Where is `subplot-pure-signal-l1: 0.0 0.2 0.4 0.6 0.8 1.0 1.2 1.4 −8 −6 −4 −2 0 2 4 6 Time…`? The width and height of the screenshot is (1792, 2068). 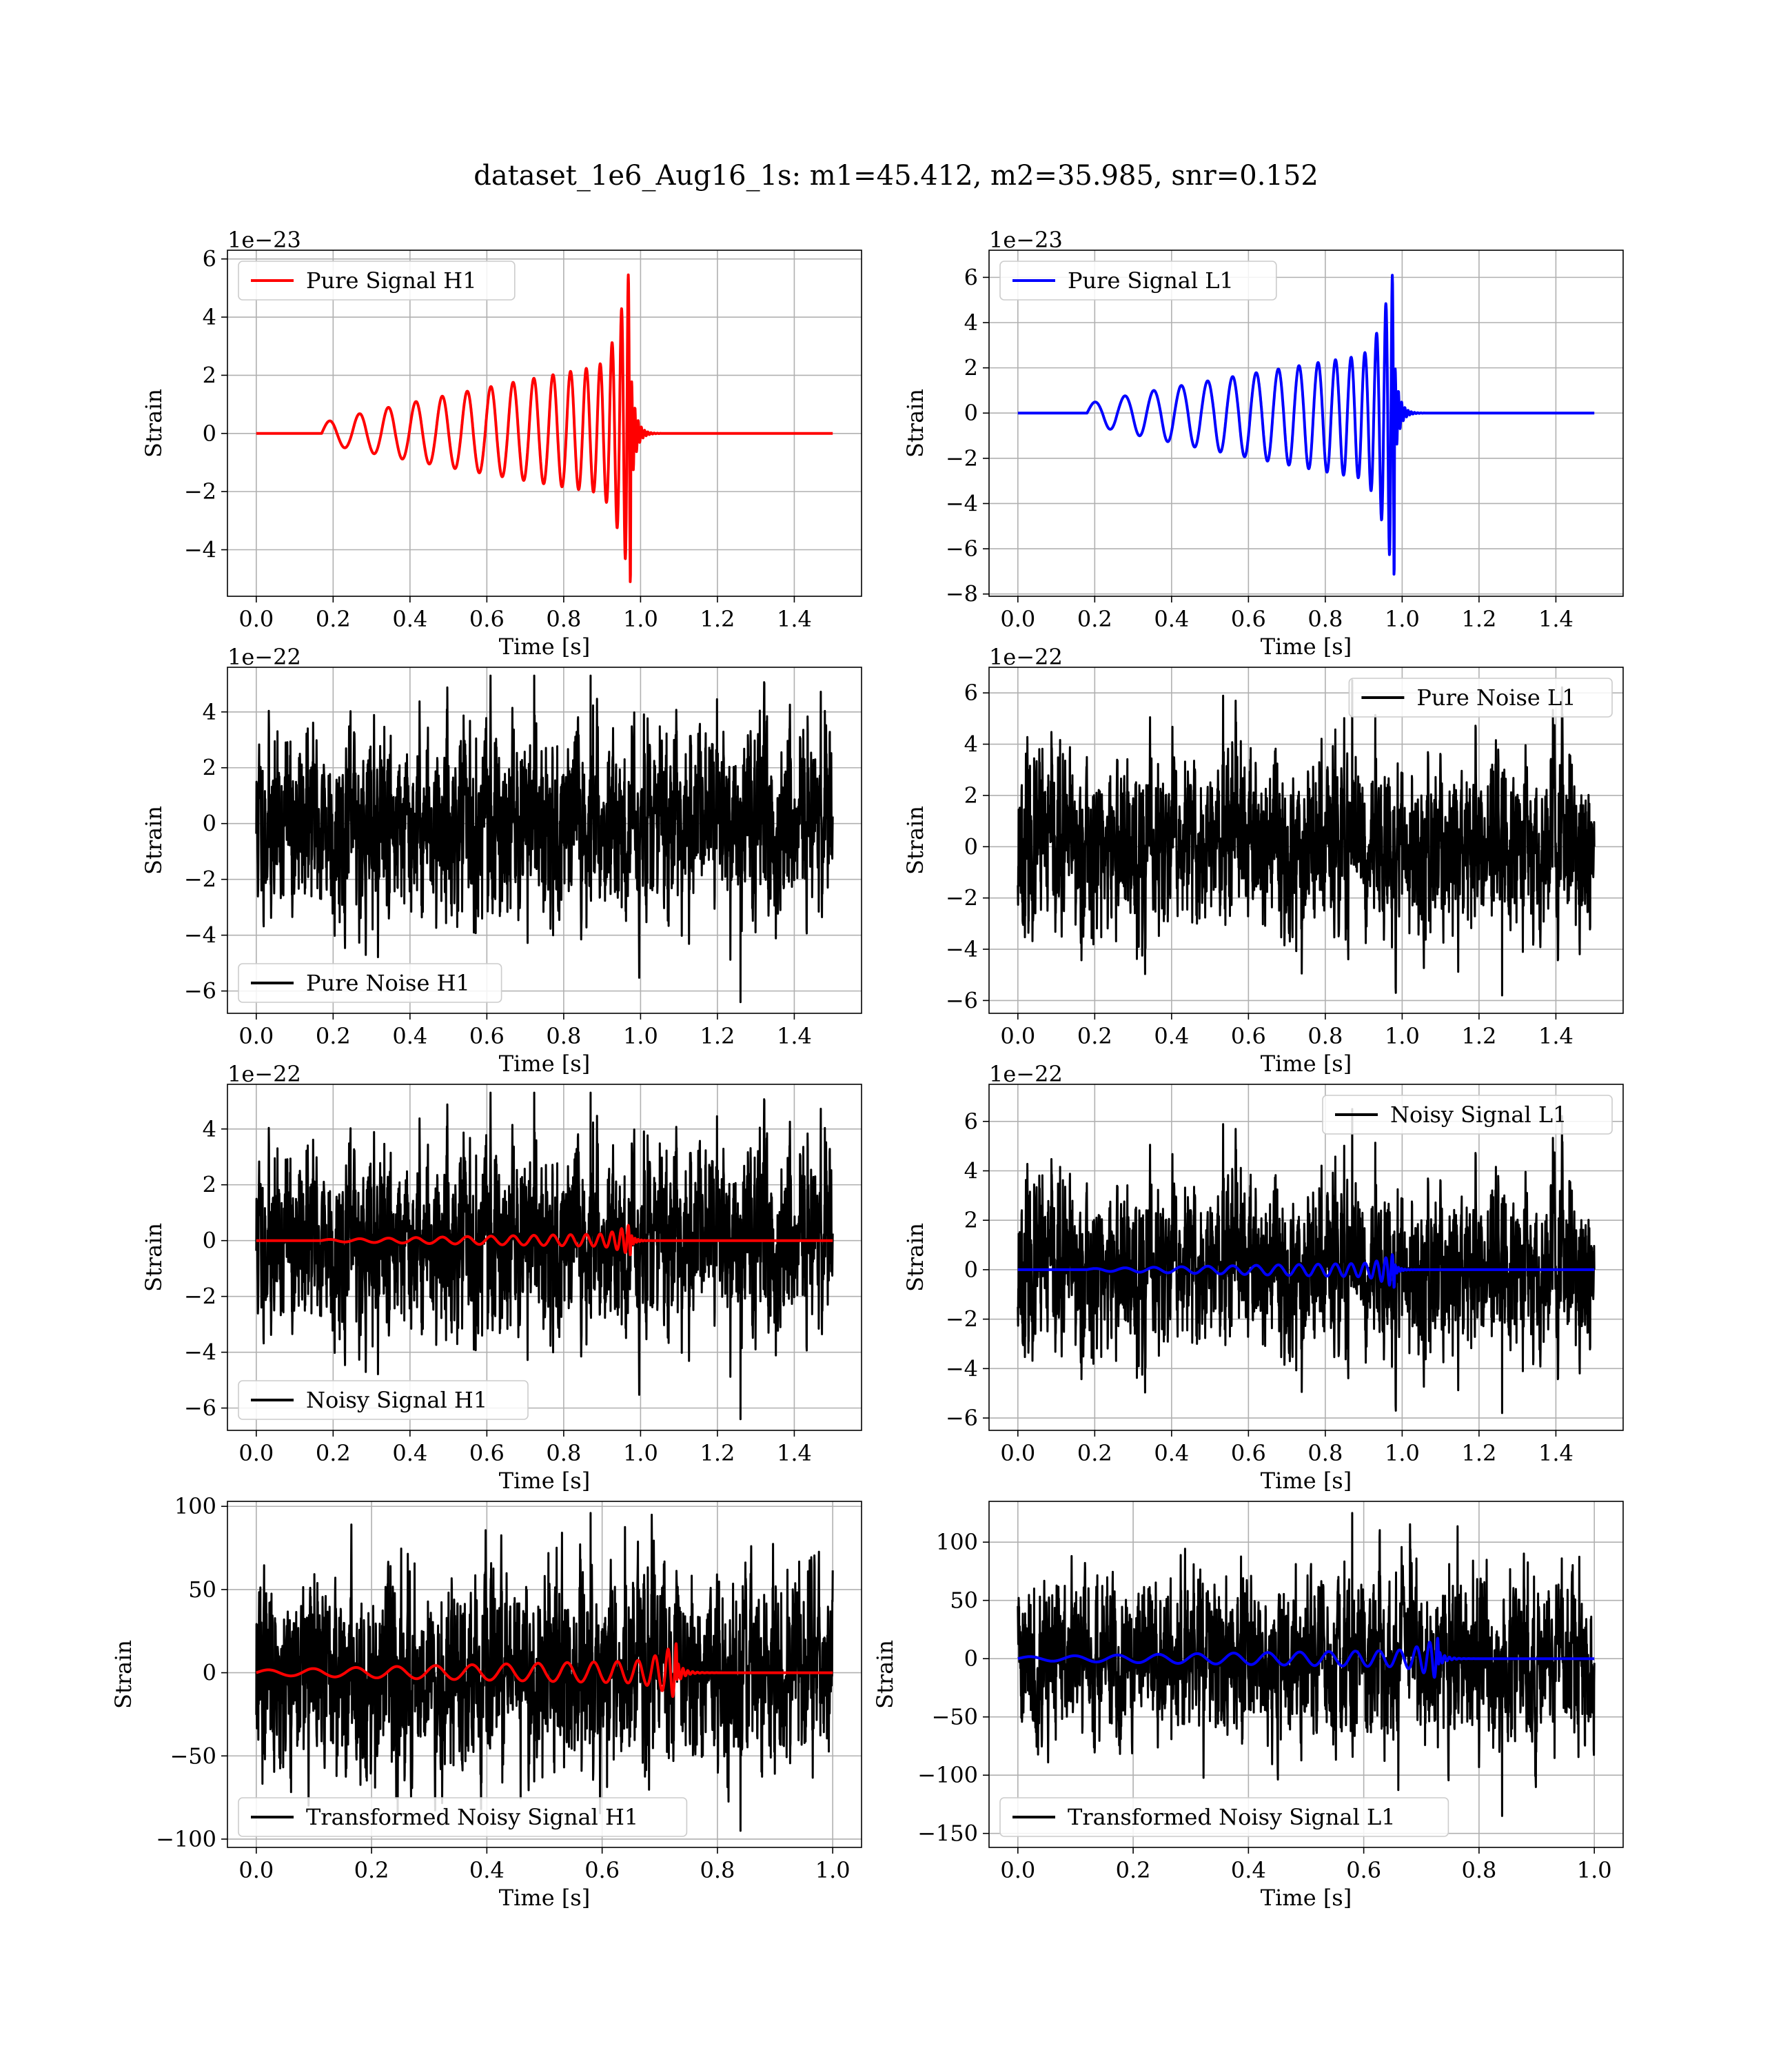
subplot-pure-signal-l1: 0.0 0.2 0.4 0.6 0.8 1.0 1.2 1.4 −8 −6 −4 −2 0 2 4 6 Time… is located at coordinates (1263, 443).